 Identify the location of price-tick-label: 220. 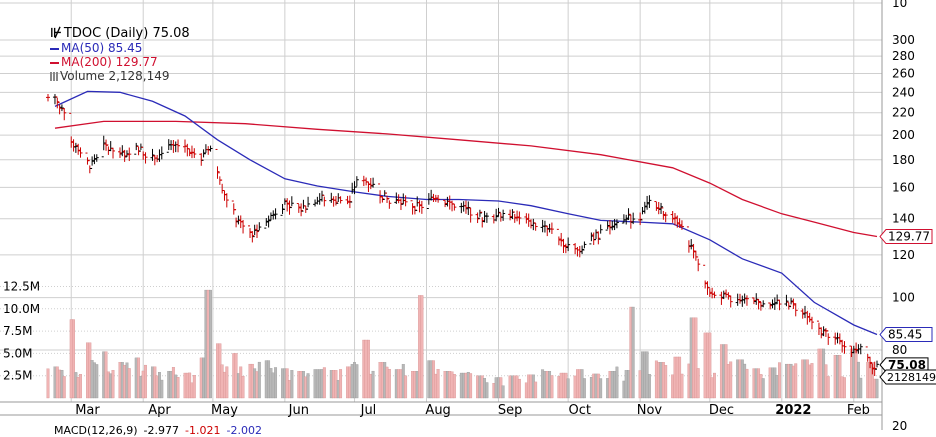
(903, 113).